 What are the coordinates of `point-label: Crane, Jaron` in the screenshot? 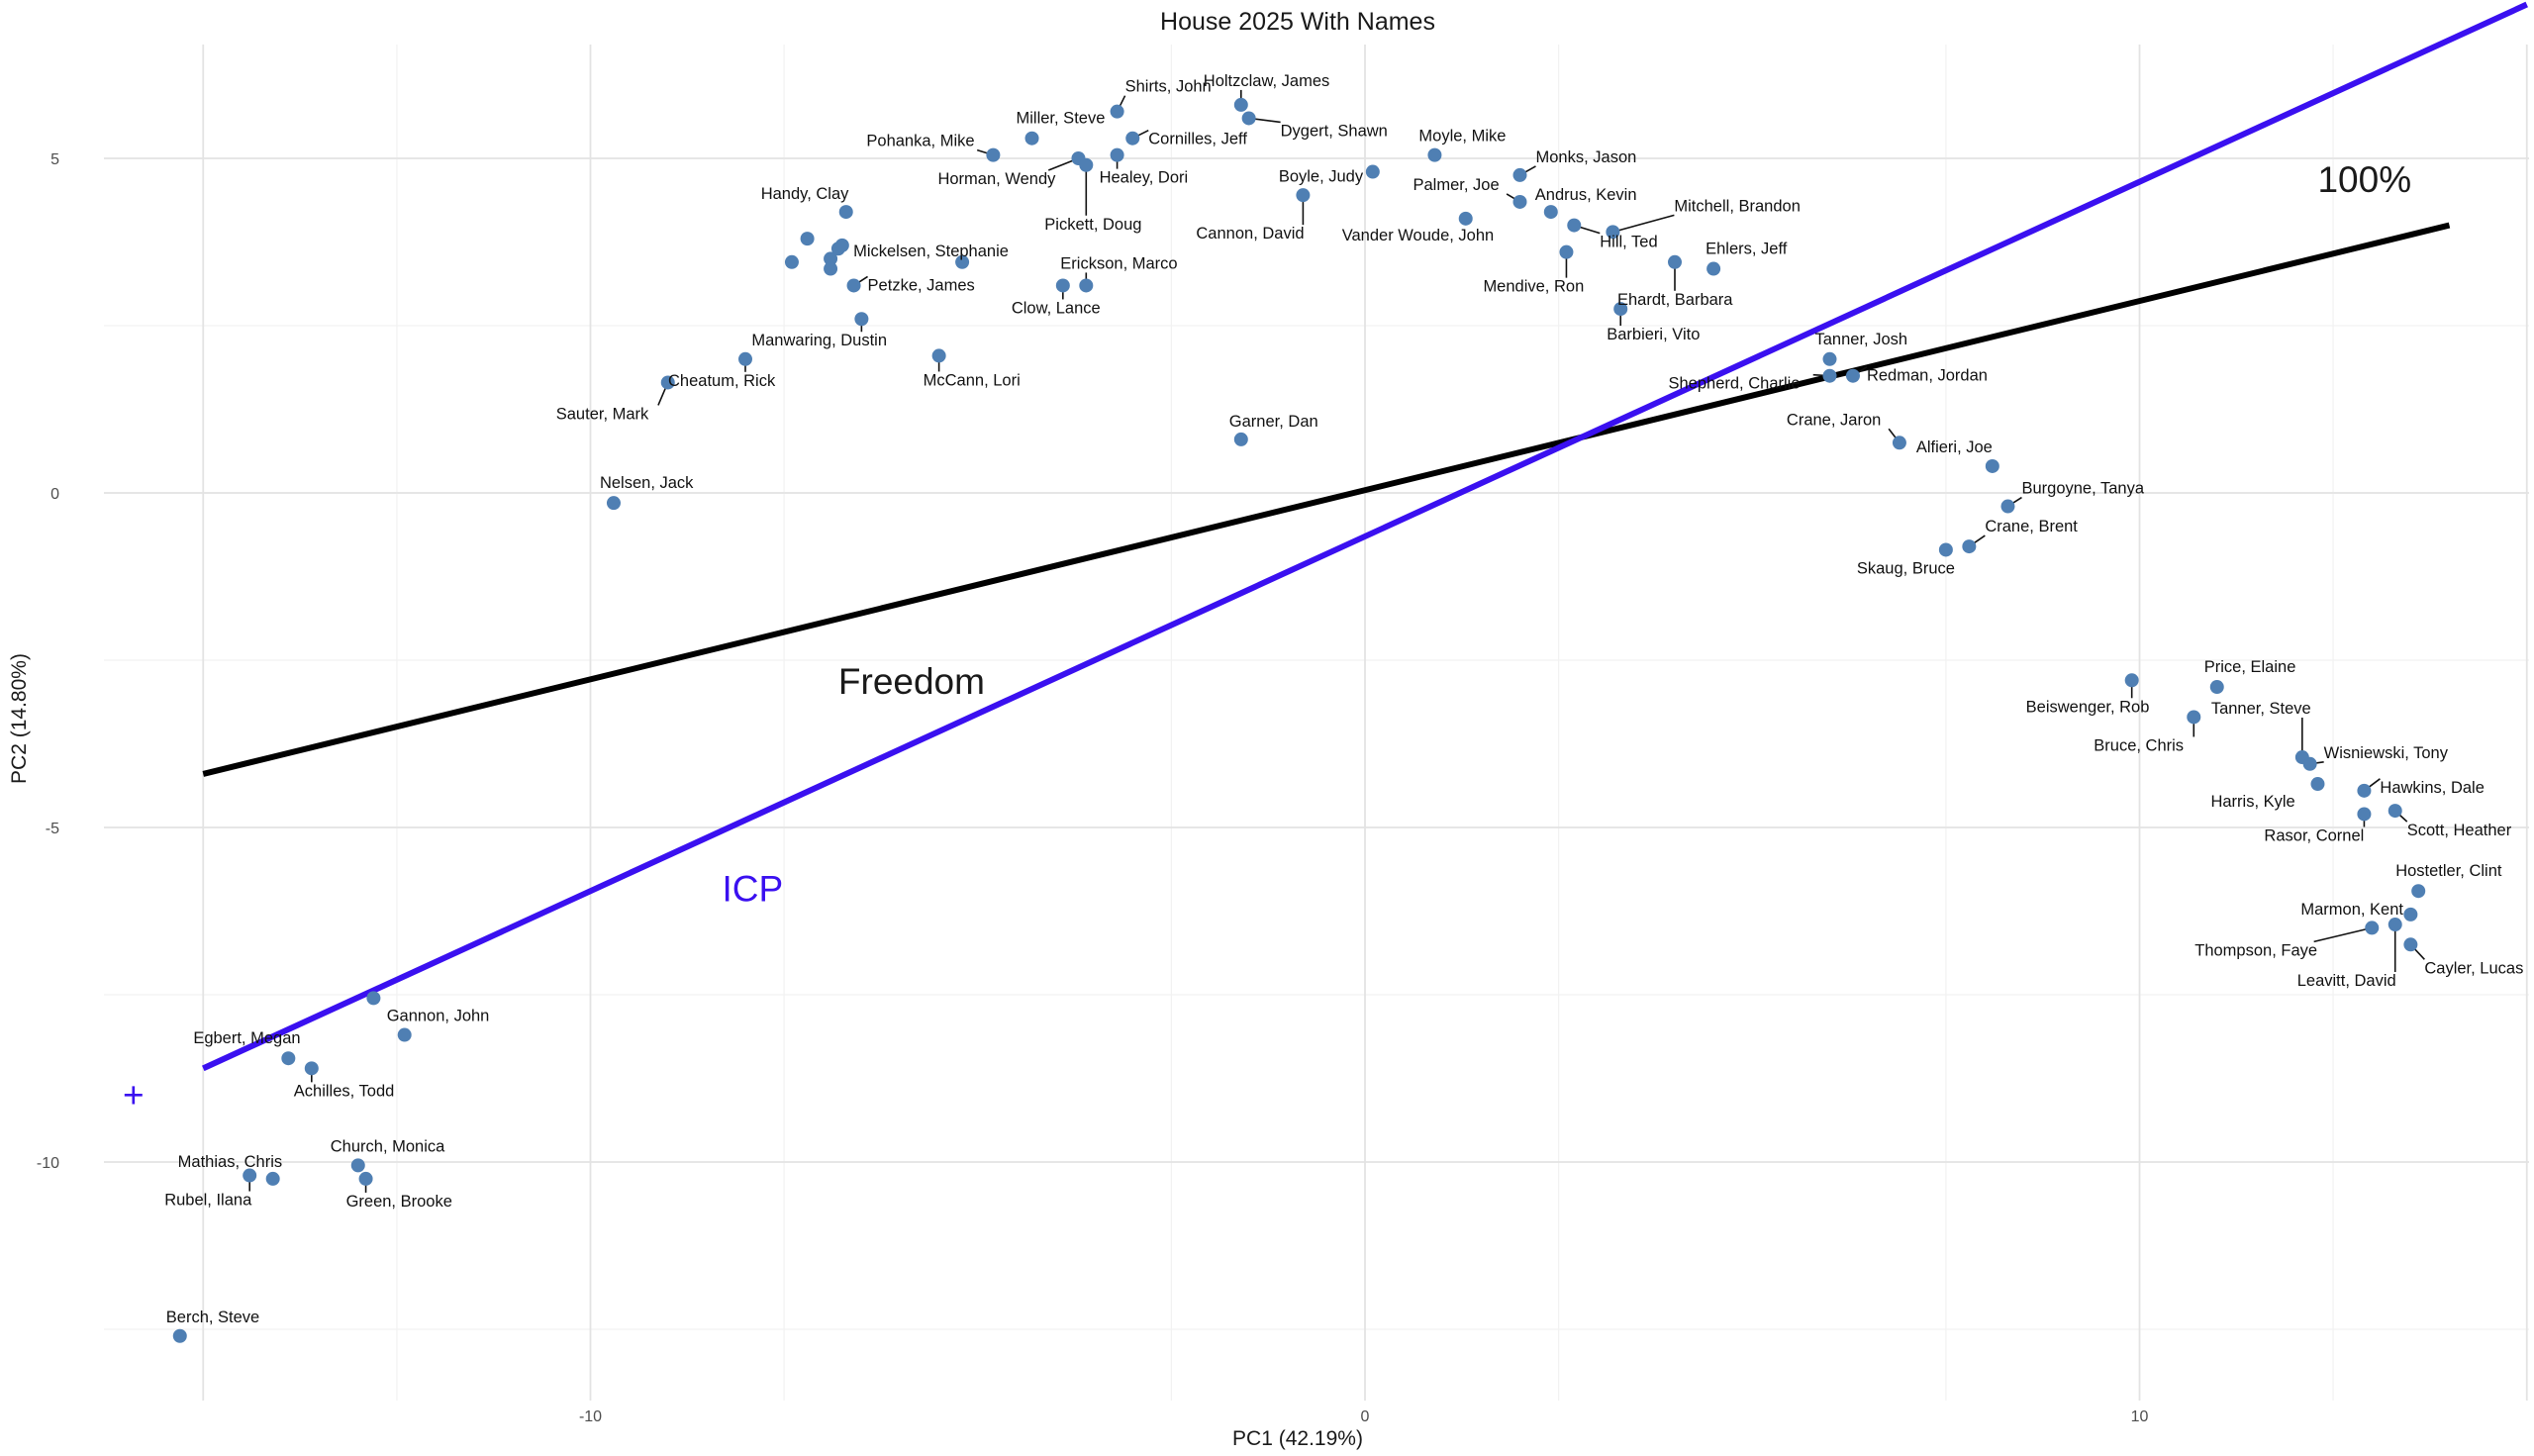 It's located at (1834, 420).